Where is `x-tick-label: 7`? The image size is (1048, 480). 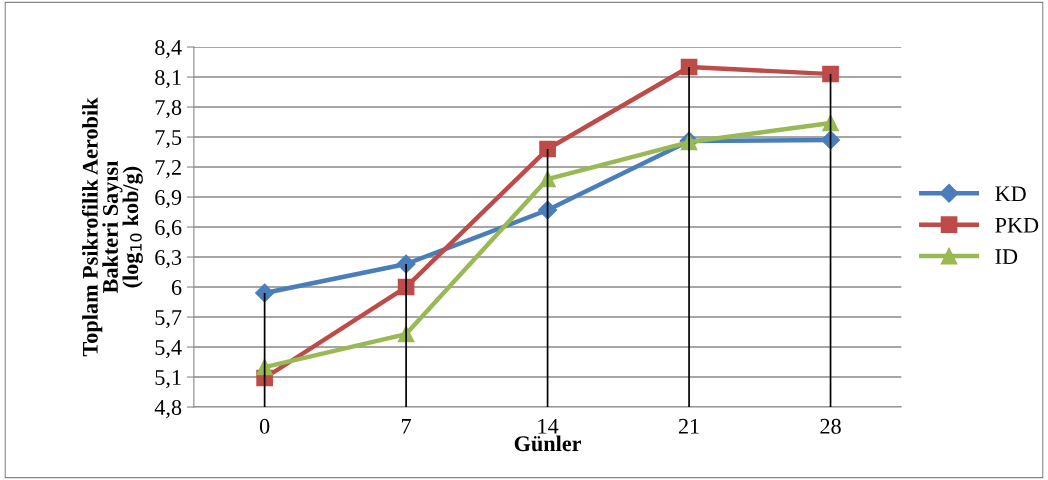 x-tick-label: 7 is located at coordinates (407, 426).